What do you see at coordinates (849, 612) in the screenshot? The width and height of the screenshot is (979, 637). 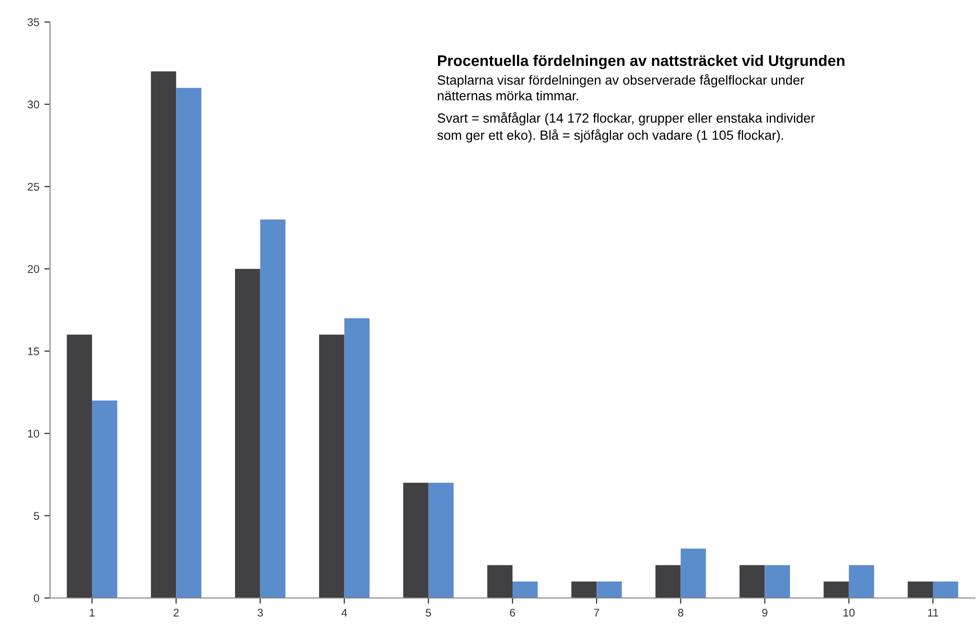 I see `x-tick-label: 10` at bounding box center [849, 612].